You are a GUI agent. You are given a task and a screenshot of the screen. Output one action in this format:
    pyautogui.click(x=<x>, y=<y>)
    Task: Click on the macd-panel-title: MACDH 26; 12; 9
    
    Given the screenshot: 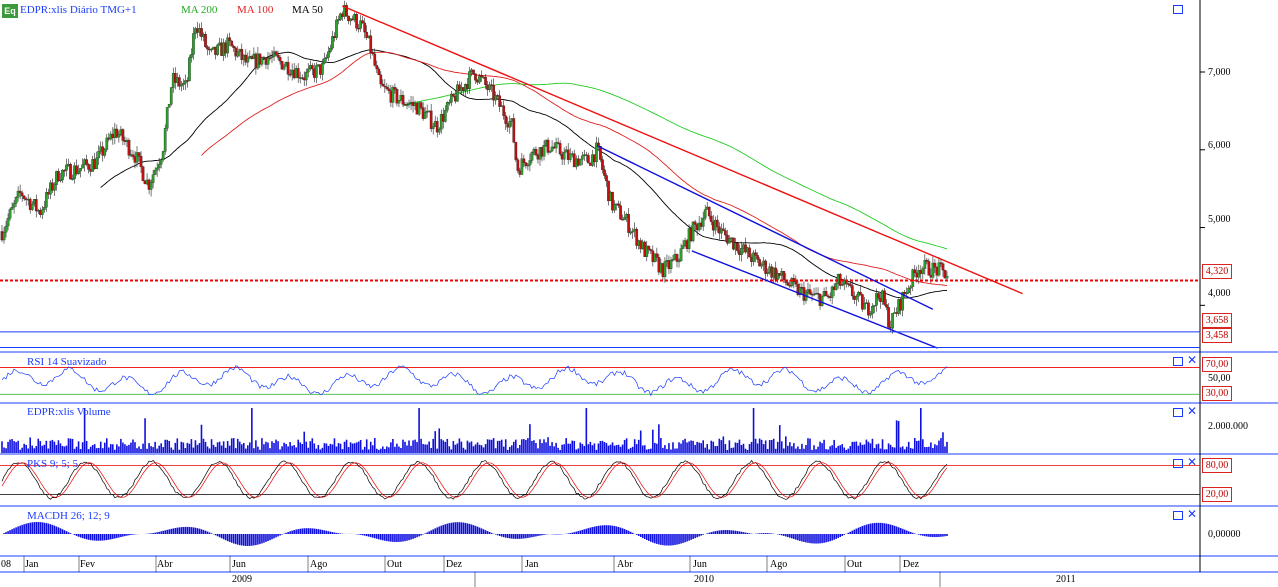 What is the action you would take?
    pyautogui.click(x=68, y=516)
    